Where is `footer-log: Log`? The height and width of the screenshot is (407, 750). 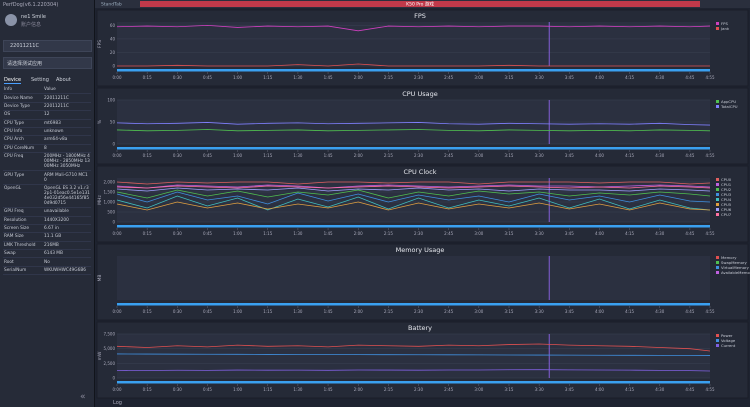 footer-log: Log is located at coordinates (117, 403).